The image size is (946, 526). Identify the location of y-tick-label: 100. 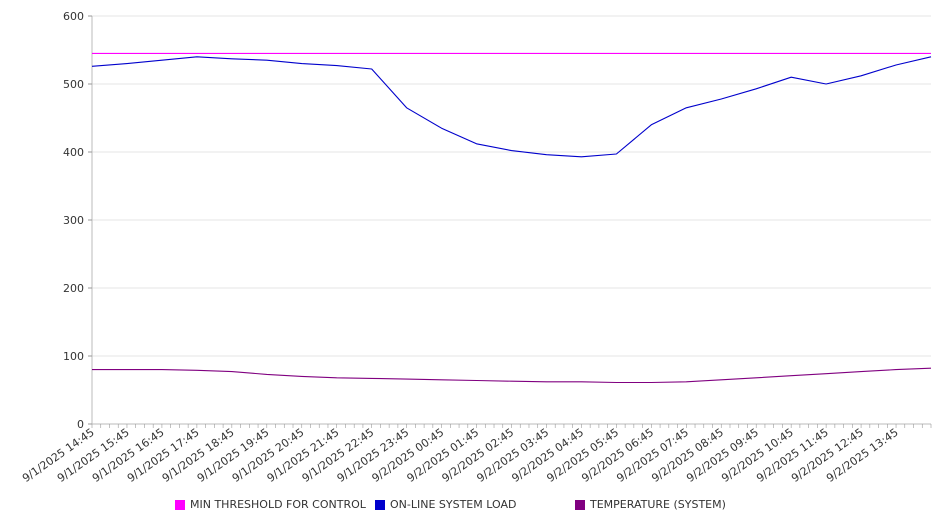
(73, 356).